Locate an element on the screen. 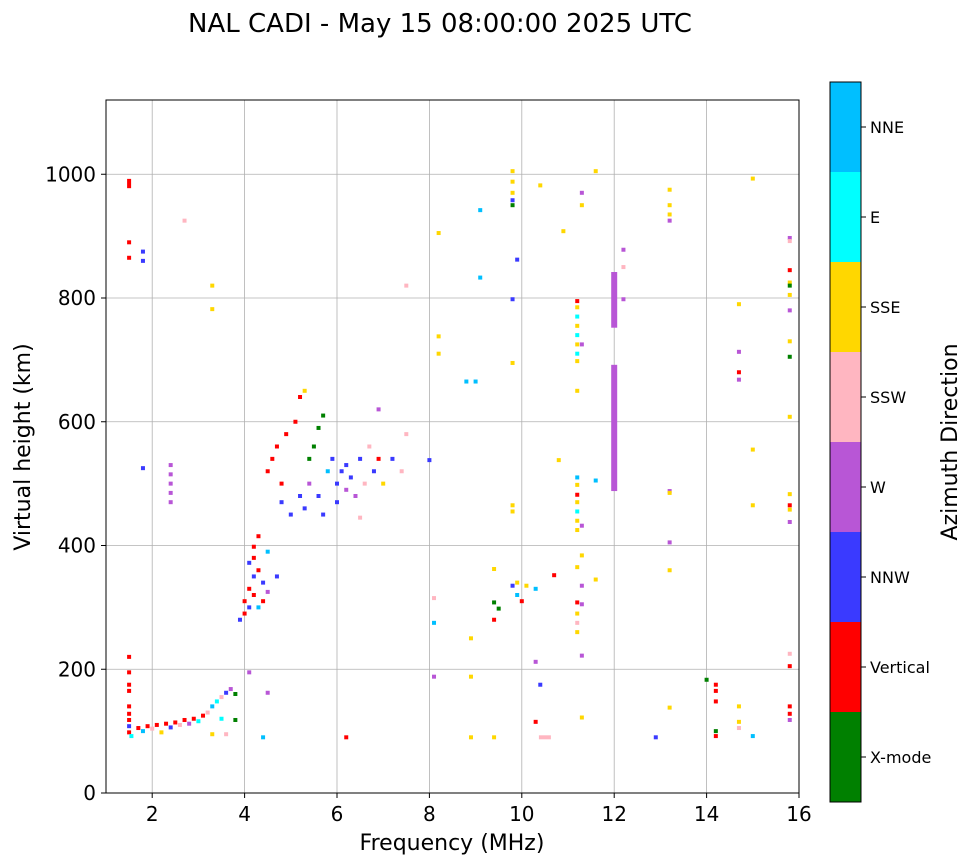 The width and height of the screenshot is (972, 865). colorbar-tick-label: NNW is located at coordinates (890, 577).